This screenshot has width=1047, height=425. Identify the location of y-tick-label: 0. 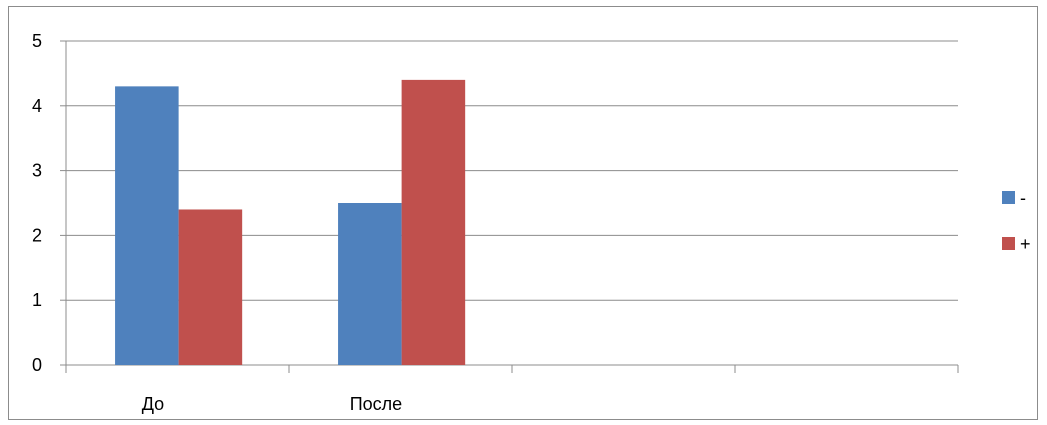
(37, 365).